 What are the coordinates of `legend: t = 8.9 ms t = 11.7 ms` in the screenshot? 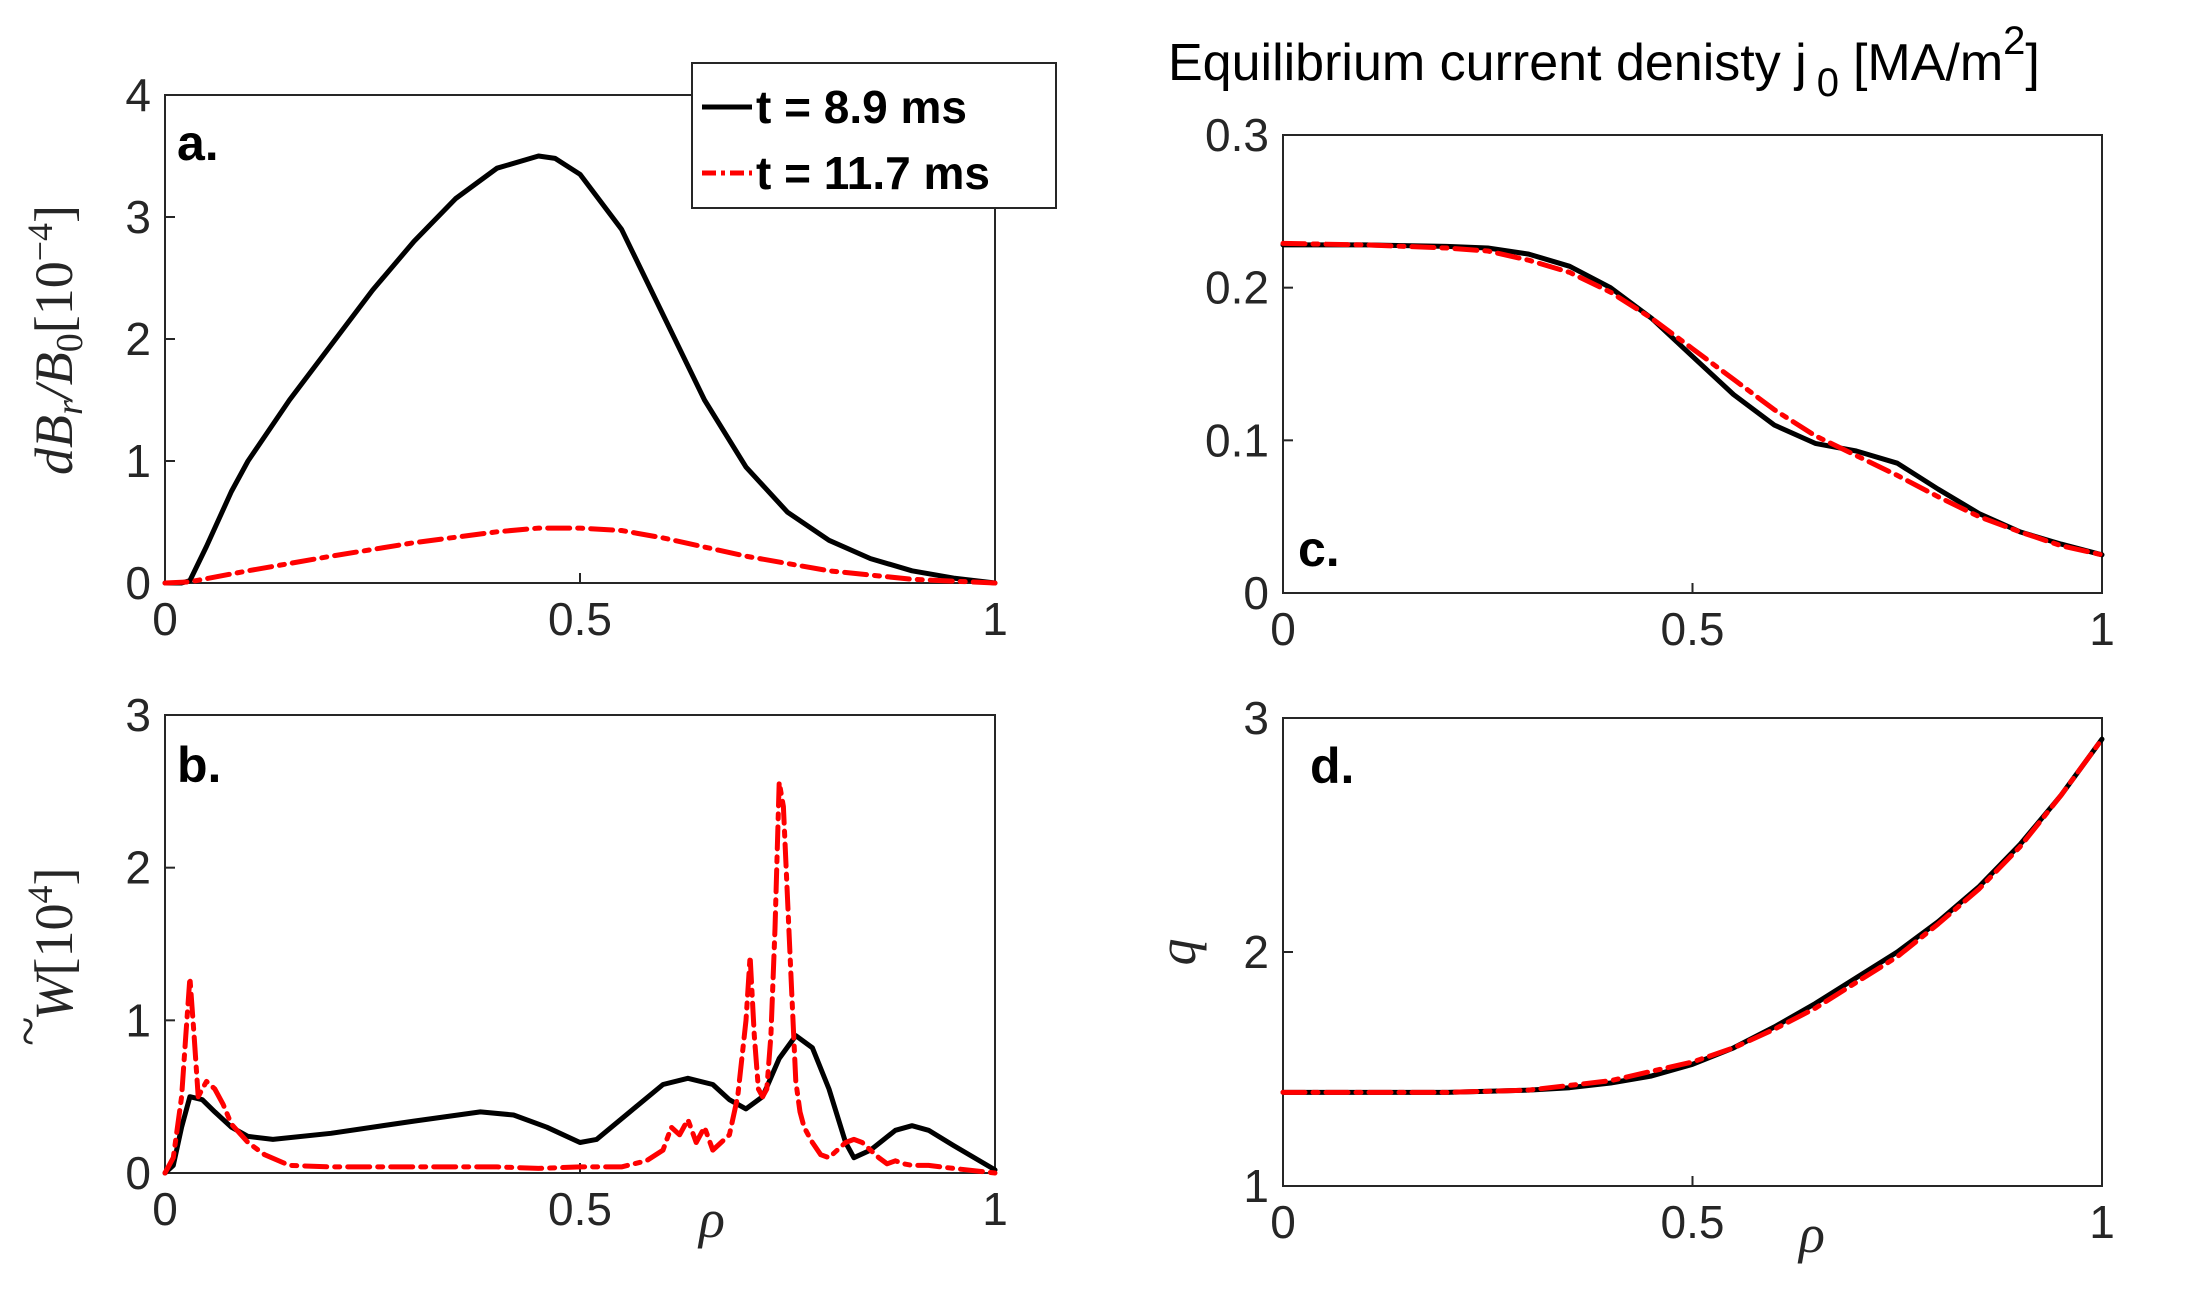 It's located at (874, 135).